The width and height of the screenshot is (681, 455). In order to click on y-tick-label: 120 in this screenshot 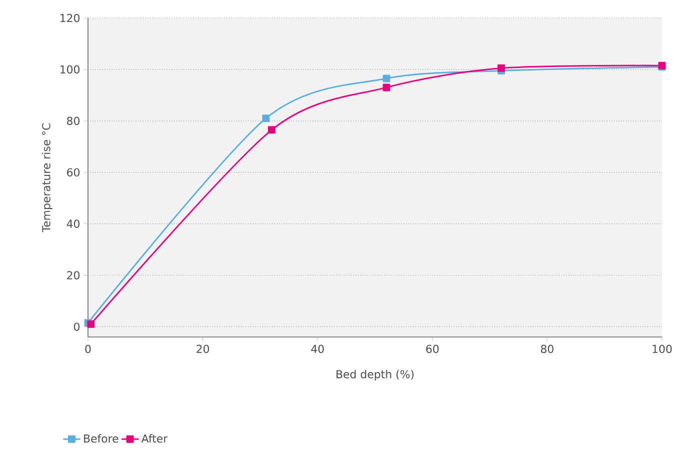, I will do `click(70, 18)`.